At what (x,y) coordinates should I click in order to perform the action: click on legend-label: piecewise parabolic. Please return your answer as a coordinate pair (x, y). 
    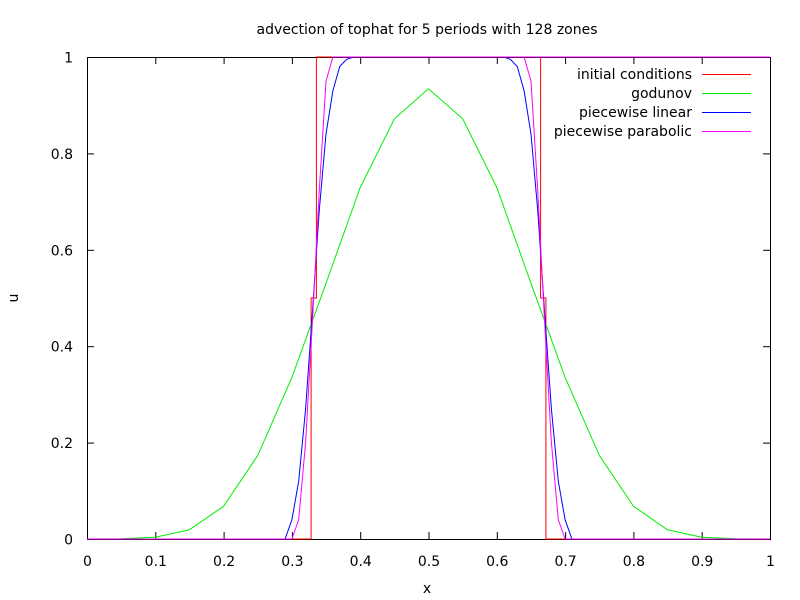
    Looking at the image, I should click on (623, 132).